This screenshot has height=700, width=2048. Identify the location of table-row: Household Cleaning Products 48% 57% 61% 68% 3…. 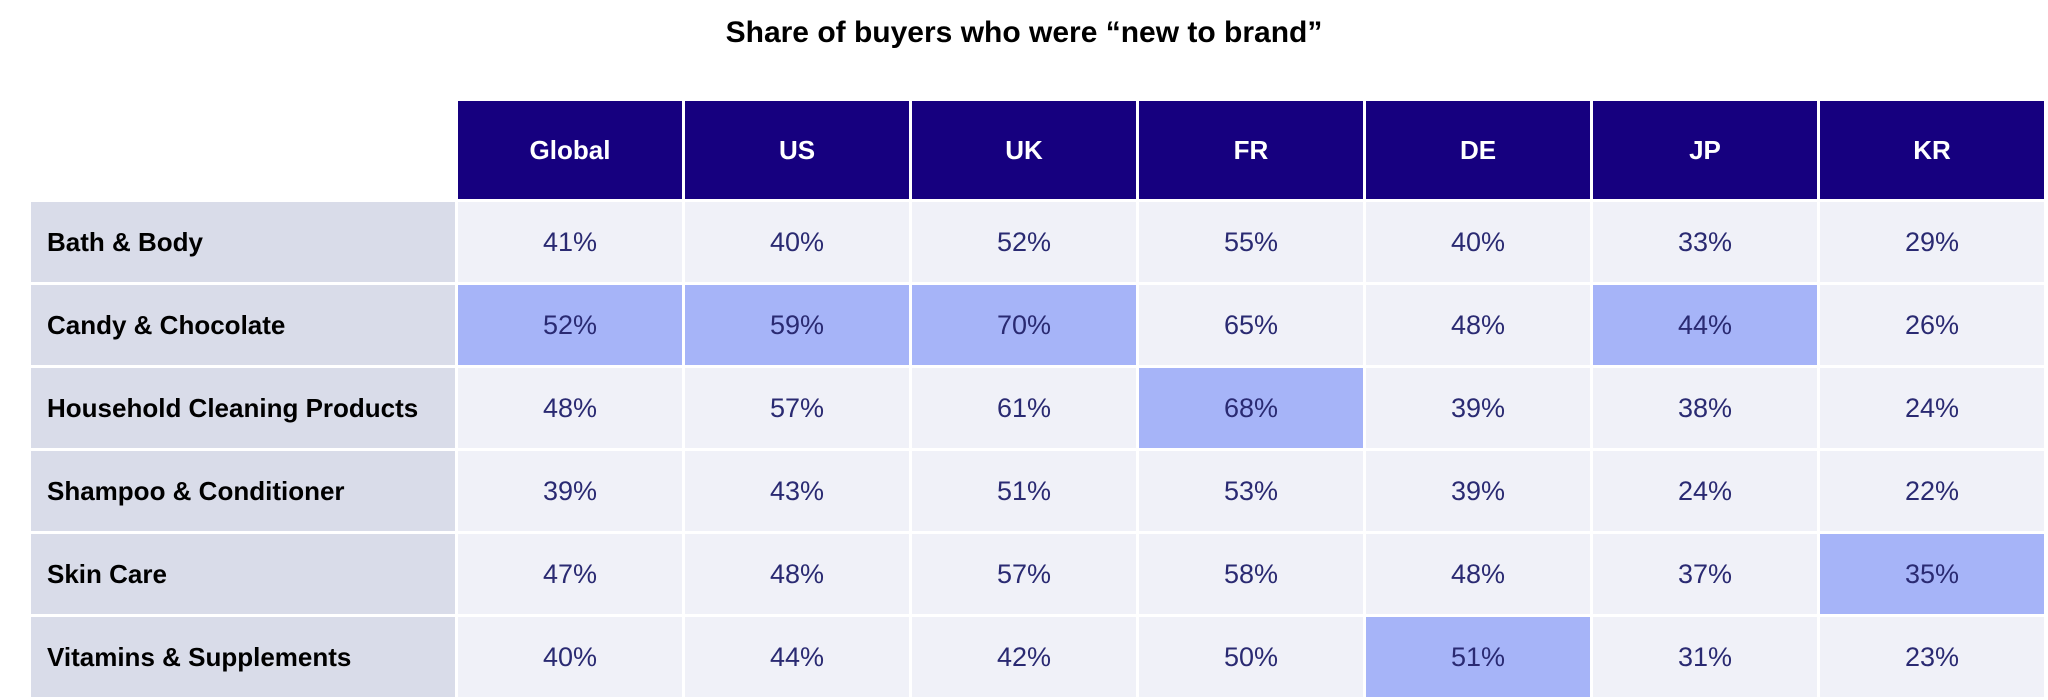
(1037, 408).